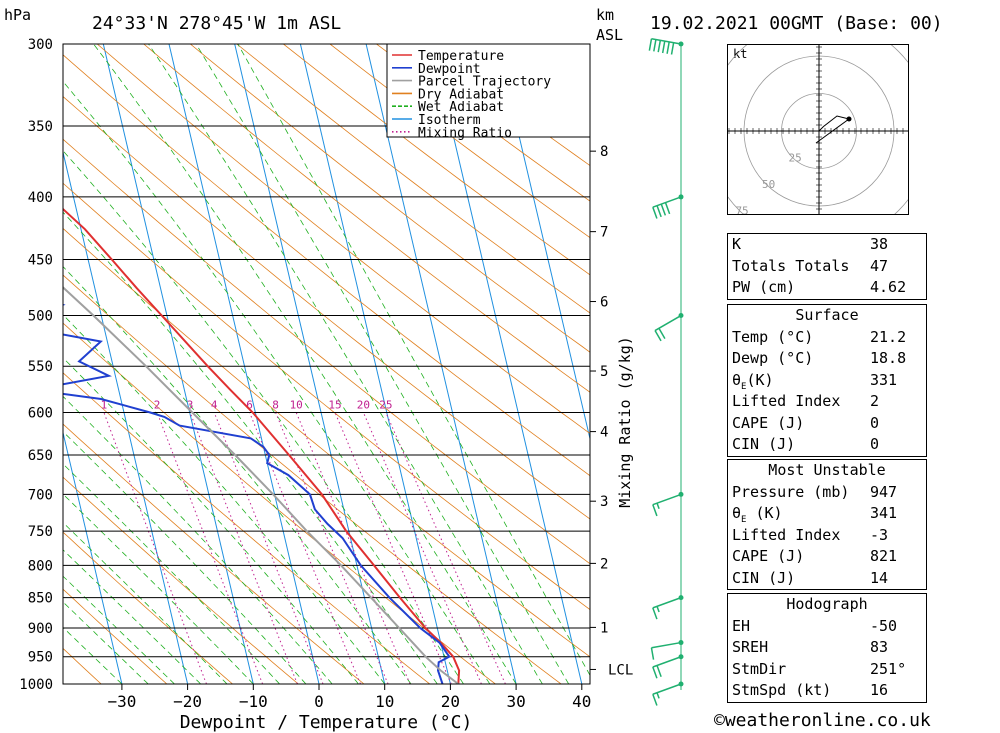 This screenshot has height=733, width=1000. I want to click on legend-label: Wet Adiabat, so click(461, 107).